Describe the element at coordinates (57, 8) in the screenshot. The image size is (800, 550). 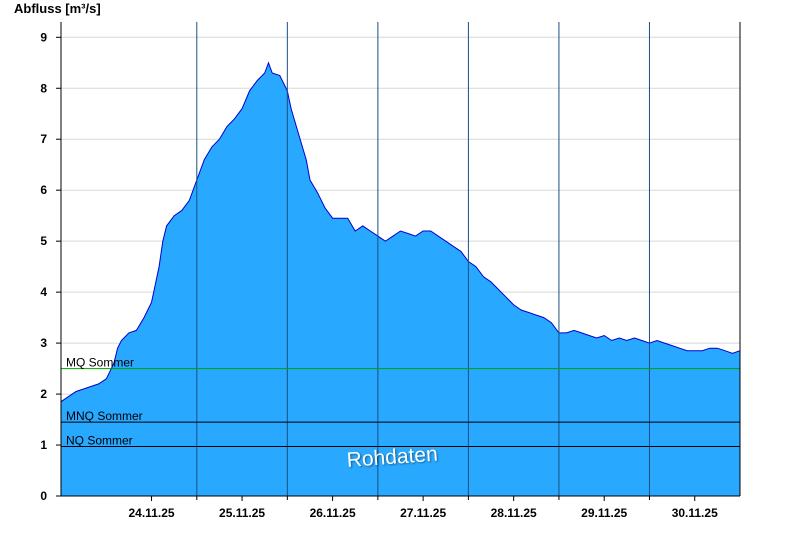
I see `y-axis-label: Abfluss [m³/s]` at that location.